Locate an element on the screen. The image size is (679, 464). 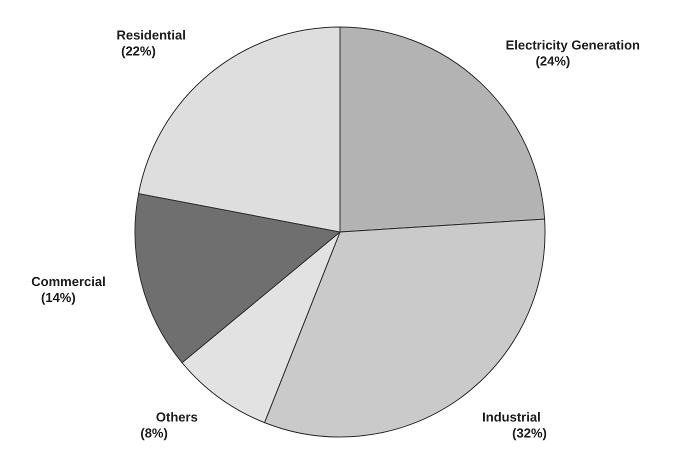
slice-label: Others is located at coordinates (177, 417).